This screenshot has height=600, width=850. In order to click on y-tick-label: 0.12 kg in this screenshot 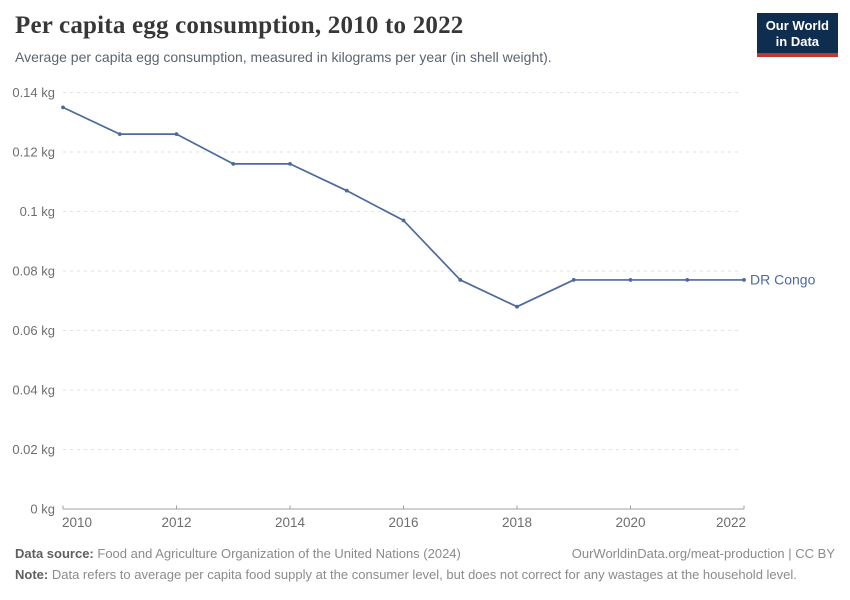, I will do `click(33, 152)`.